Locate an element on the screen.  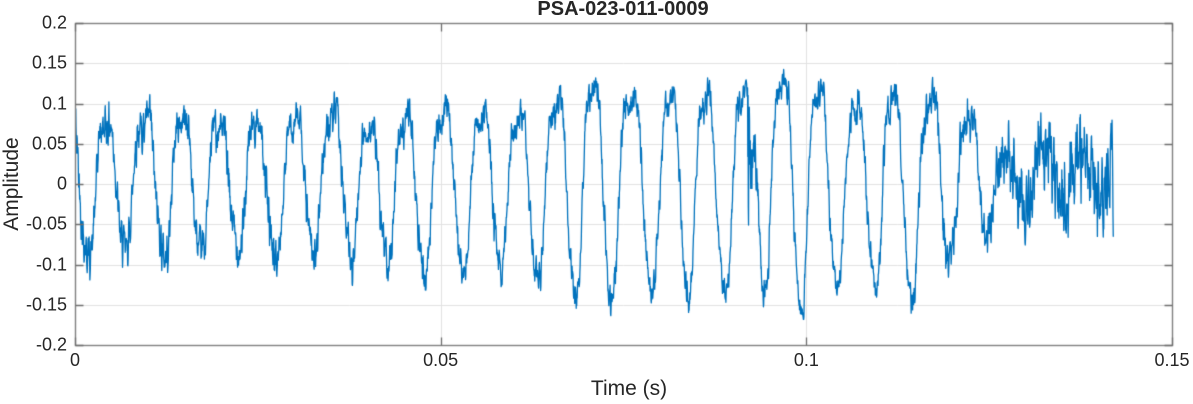
y-axis-label: Amplitude is located at coordinates (11, 184).